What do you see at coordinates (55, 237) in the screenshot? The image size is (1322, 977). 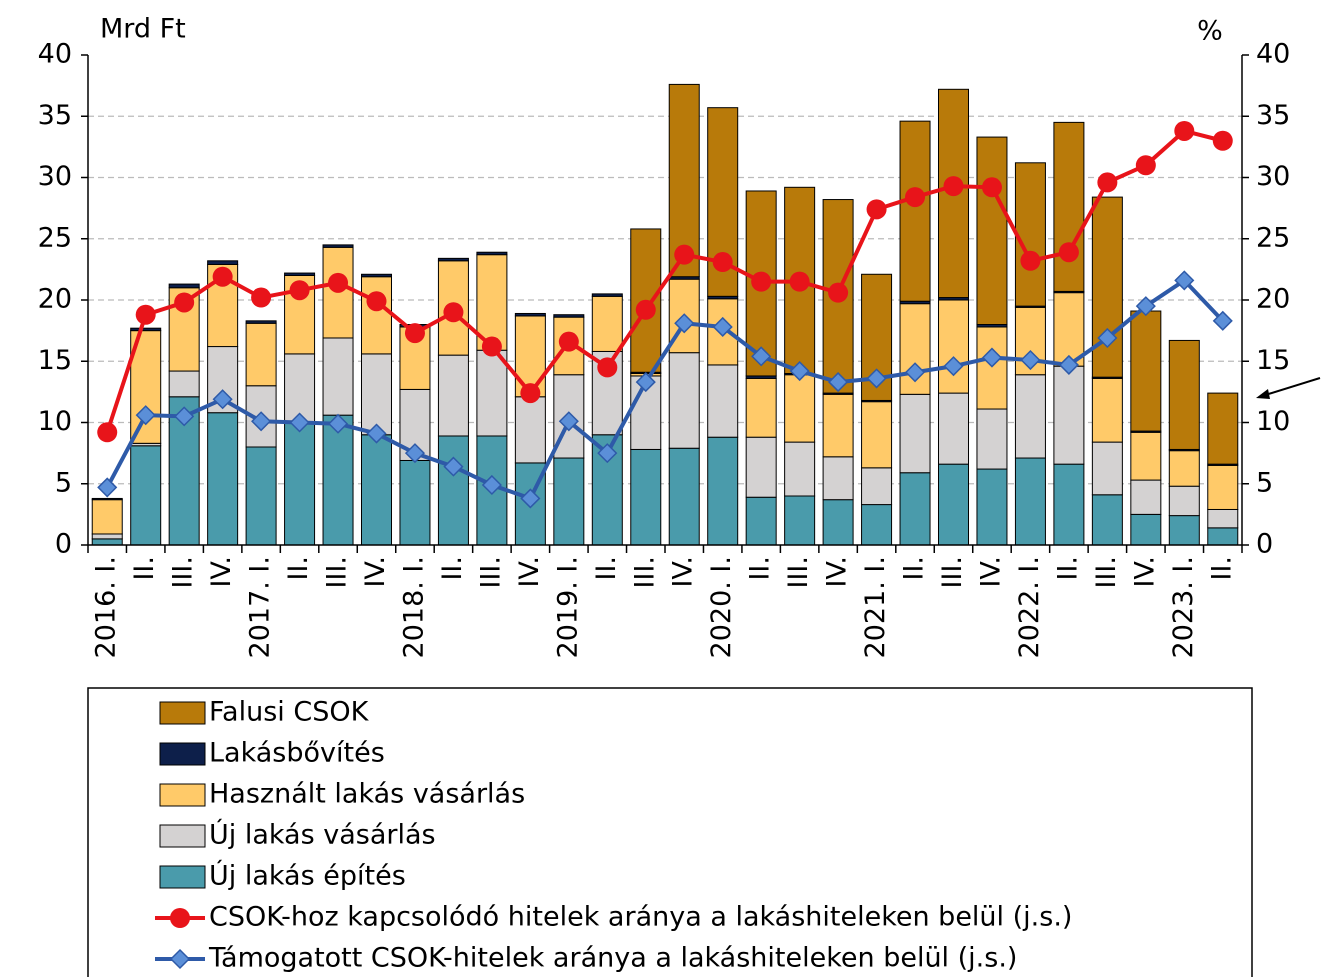 I see `y-tick-label: 25` at bounding box center [55, 237].